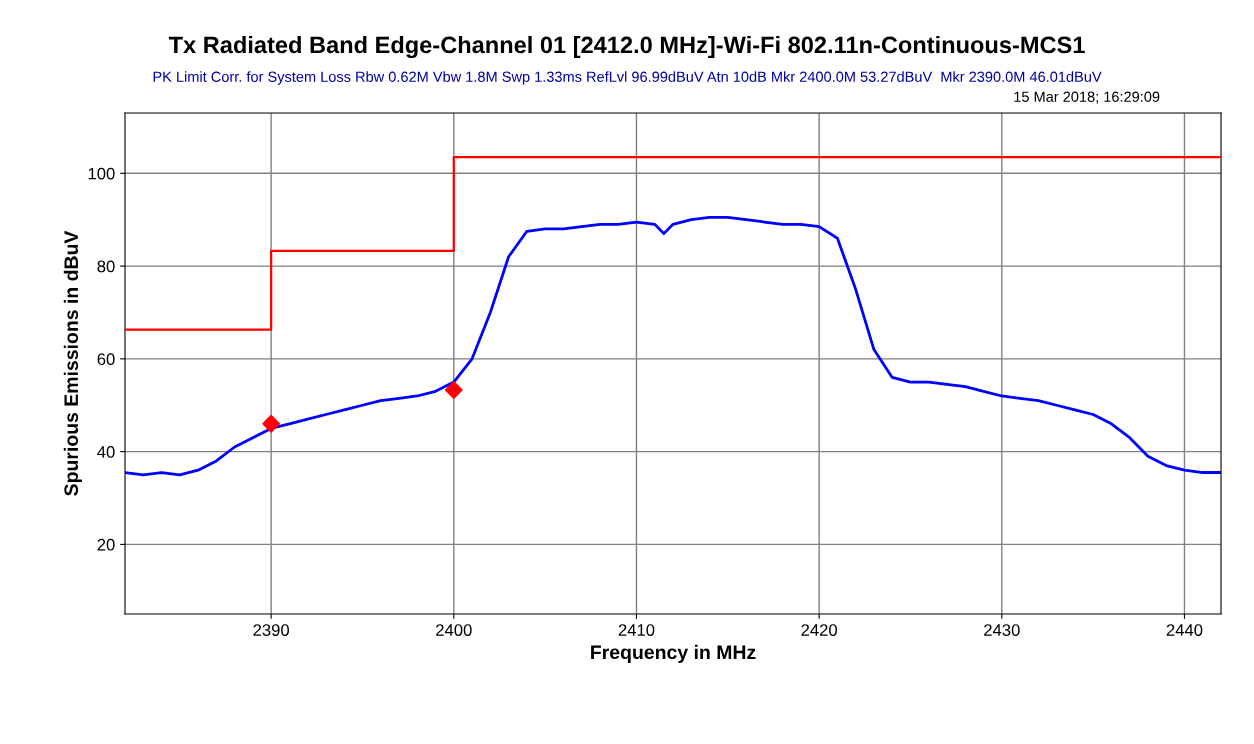 The image size is (1254, 744). Describe the element at coordinates (72, 363) in the screenshot. I see `y-axis-title: Spurious Emissions in dBuV` at that location.